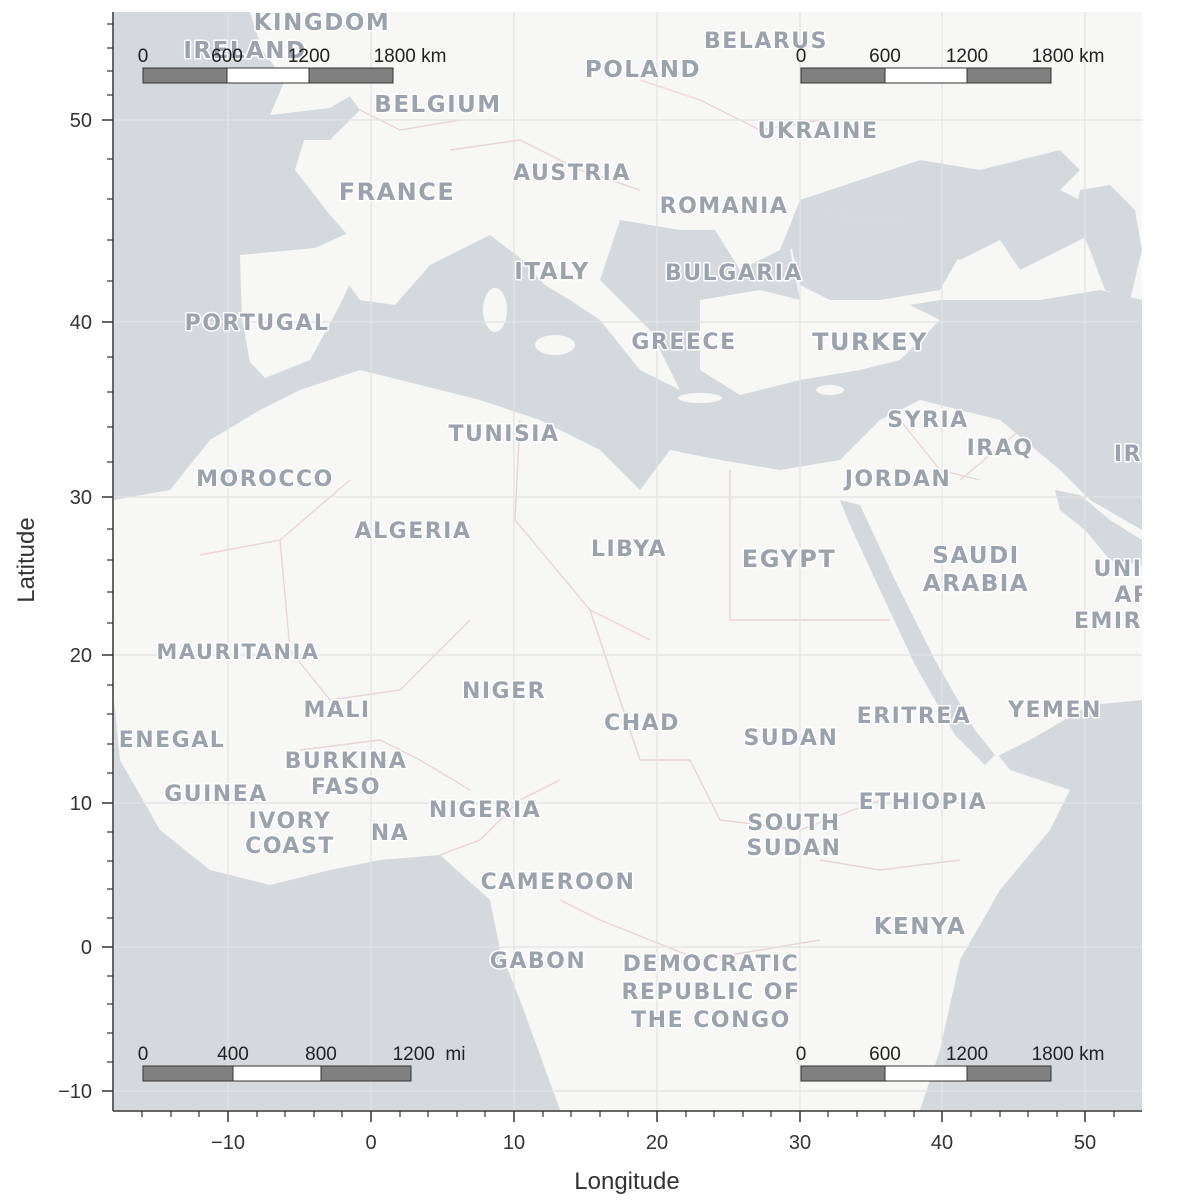 This screenshot has height=1200, width=1200. What do you see at coordinates (75, 606) in the screenshot?
I see `y-tick-labels: 50 40 30 20 10 0 −10` at bounding box center [75, 606].